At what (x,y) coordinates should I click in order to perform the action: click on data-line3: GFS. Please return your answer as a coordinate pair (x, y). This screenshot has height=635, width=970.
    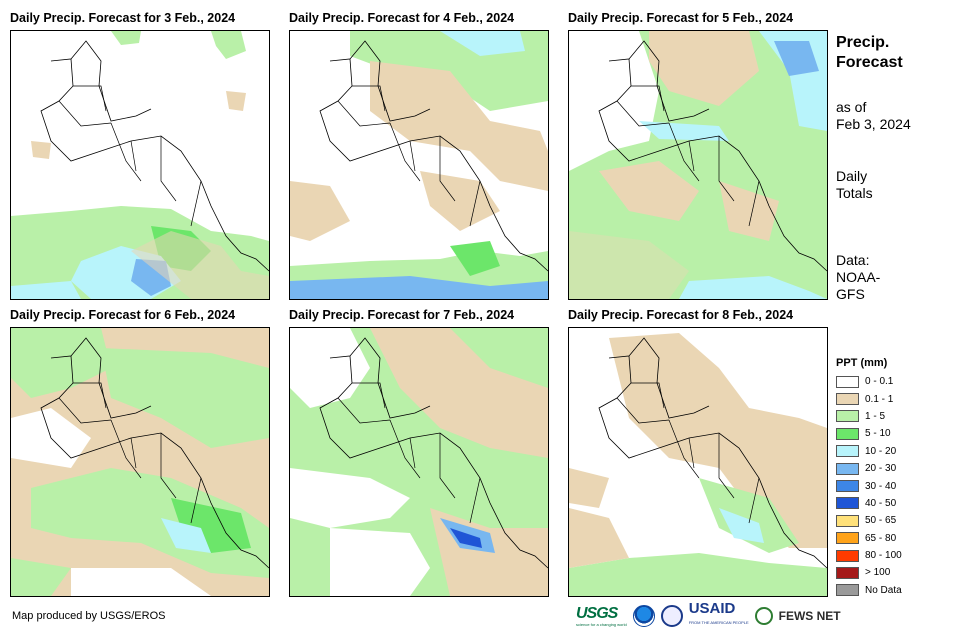
    Looking at the image, I should click on (850, 294).